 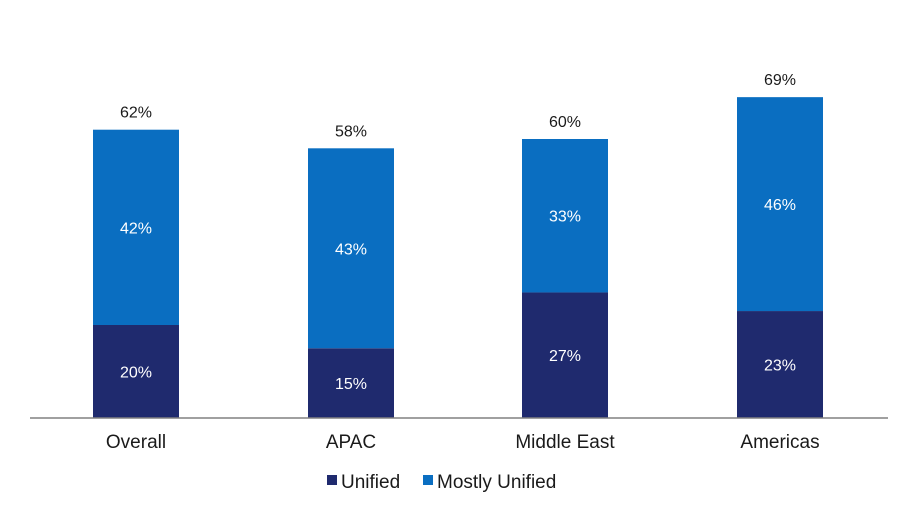 I want to click on bar-unified-apac, so click(x=351, y=383).